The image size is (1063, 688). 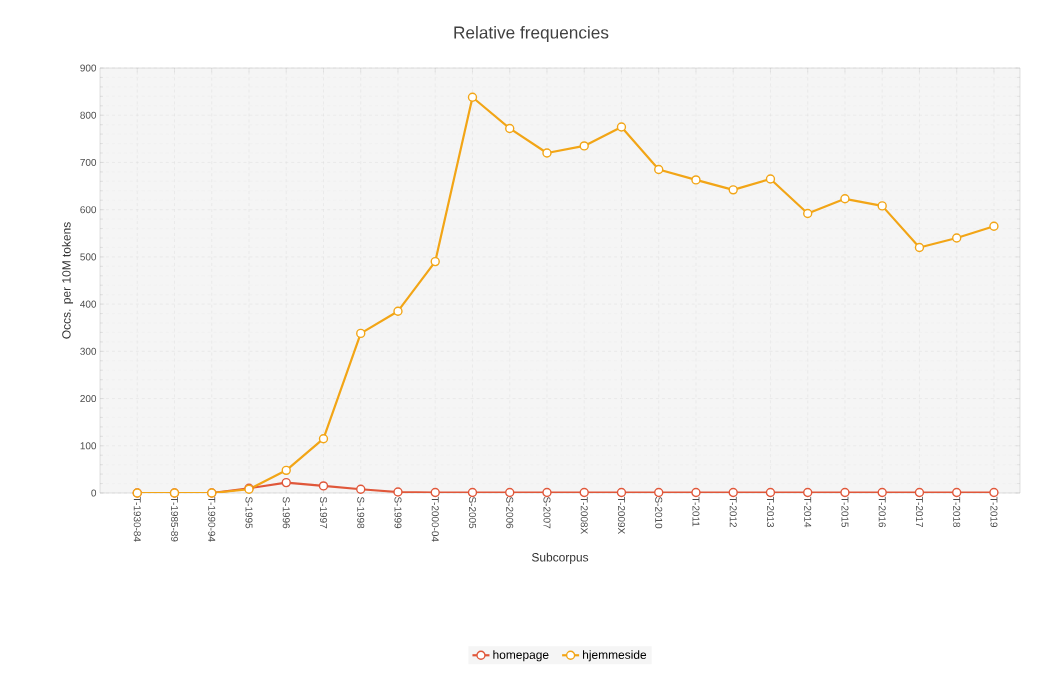 I want to click on x-tick-label: T-2019, so click(x=994, y=512).